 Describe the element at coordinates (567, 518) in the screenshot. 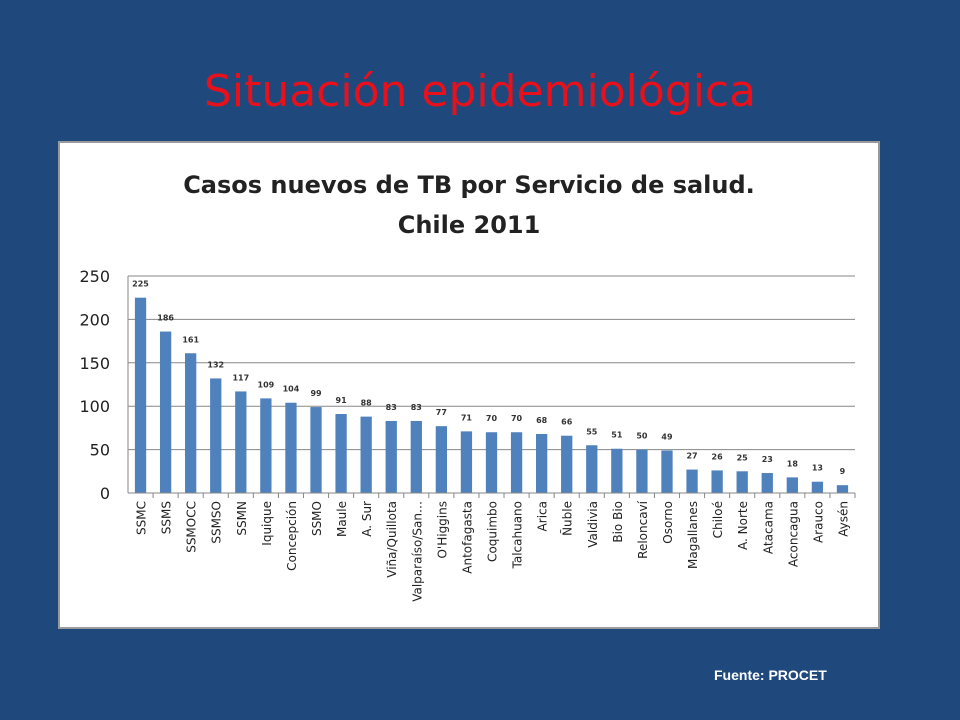

I see `x-tick-label: Ñuble` at that location.